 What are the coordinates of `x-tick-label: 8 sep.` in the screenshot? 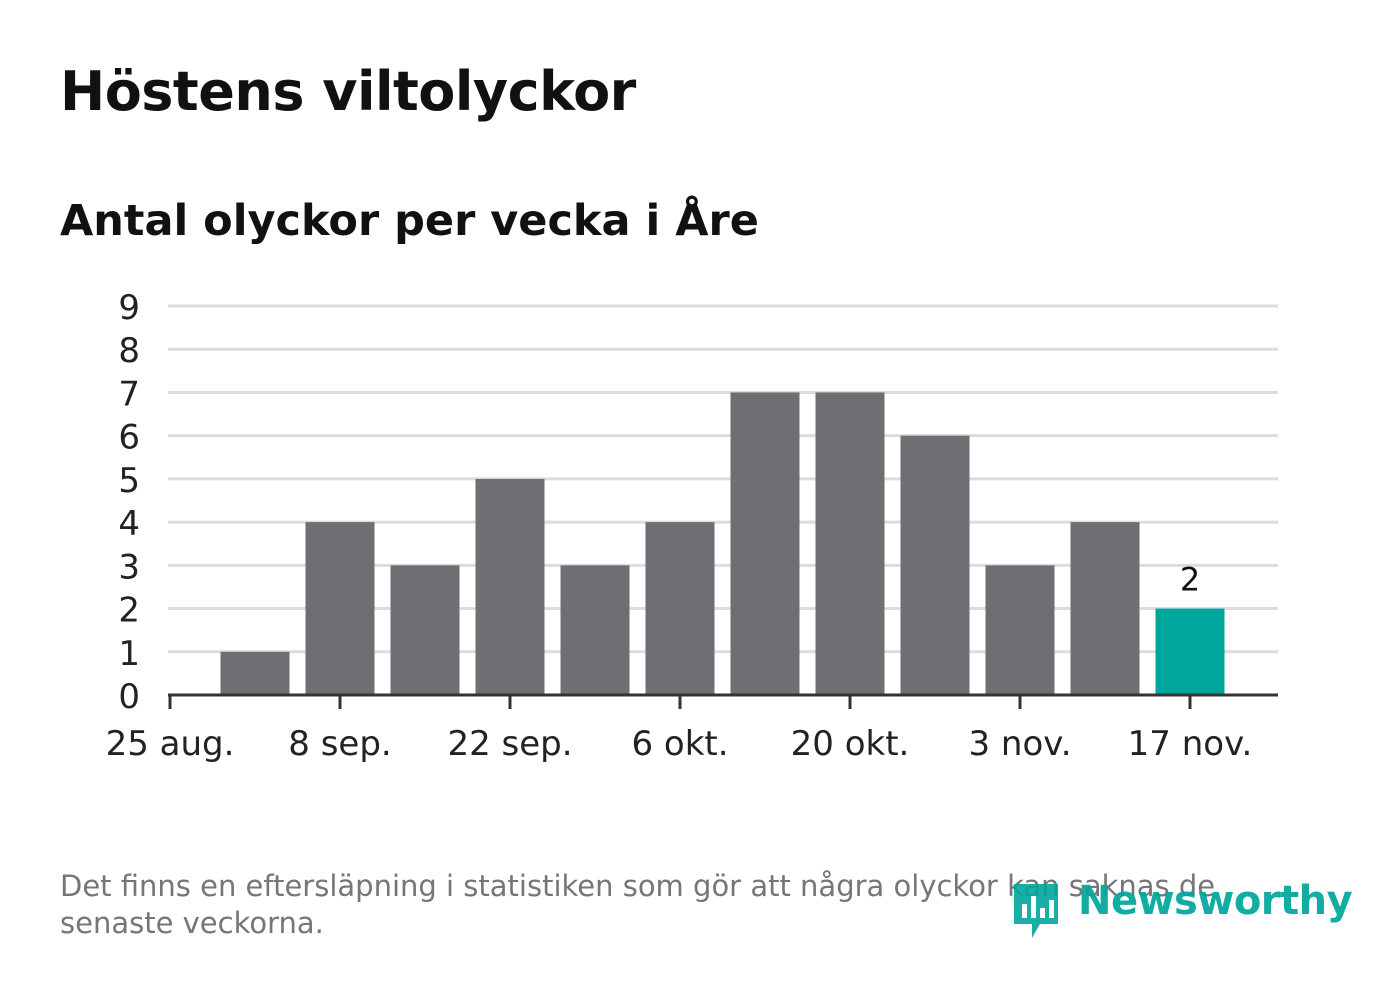 It's located at (339, 744).